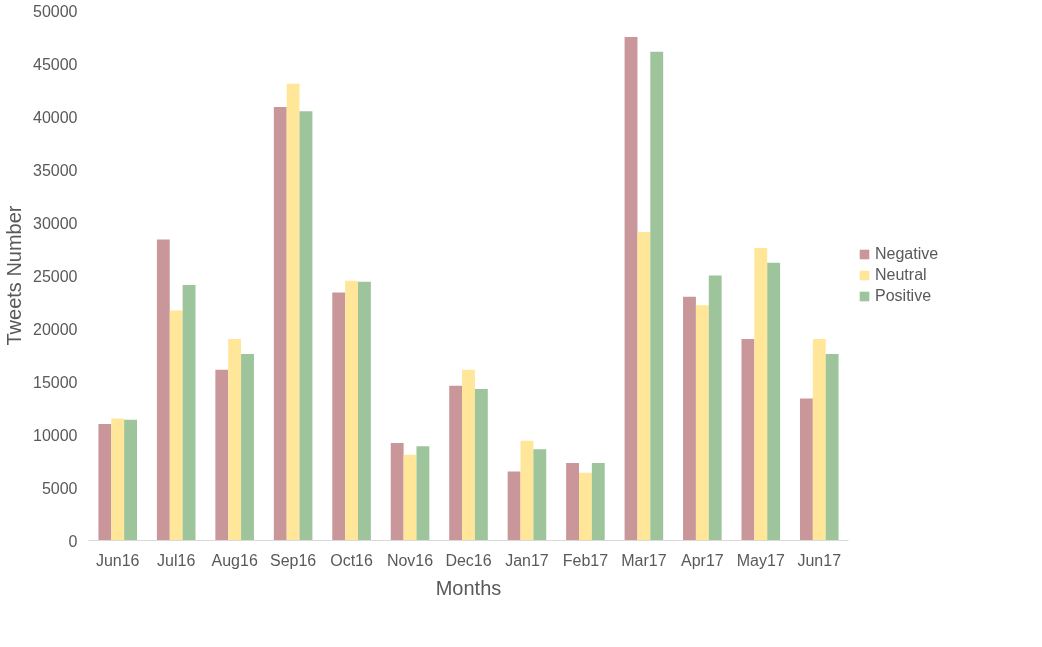 The width and height of the screenshot is (1042, 647). I want to click on x-tick-label: Apr17, so click(702, 560).